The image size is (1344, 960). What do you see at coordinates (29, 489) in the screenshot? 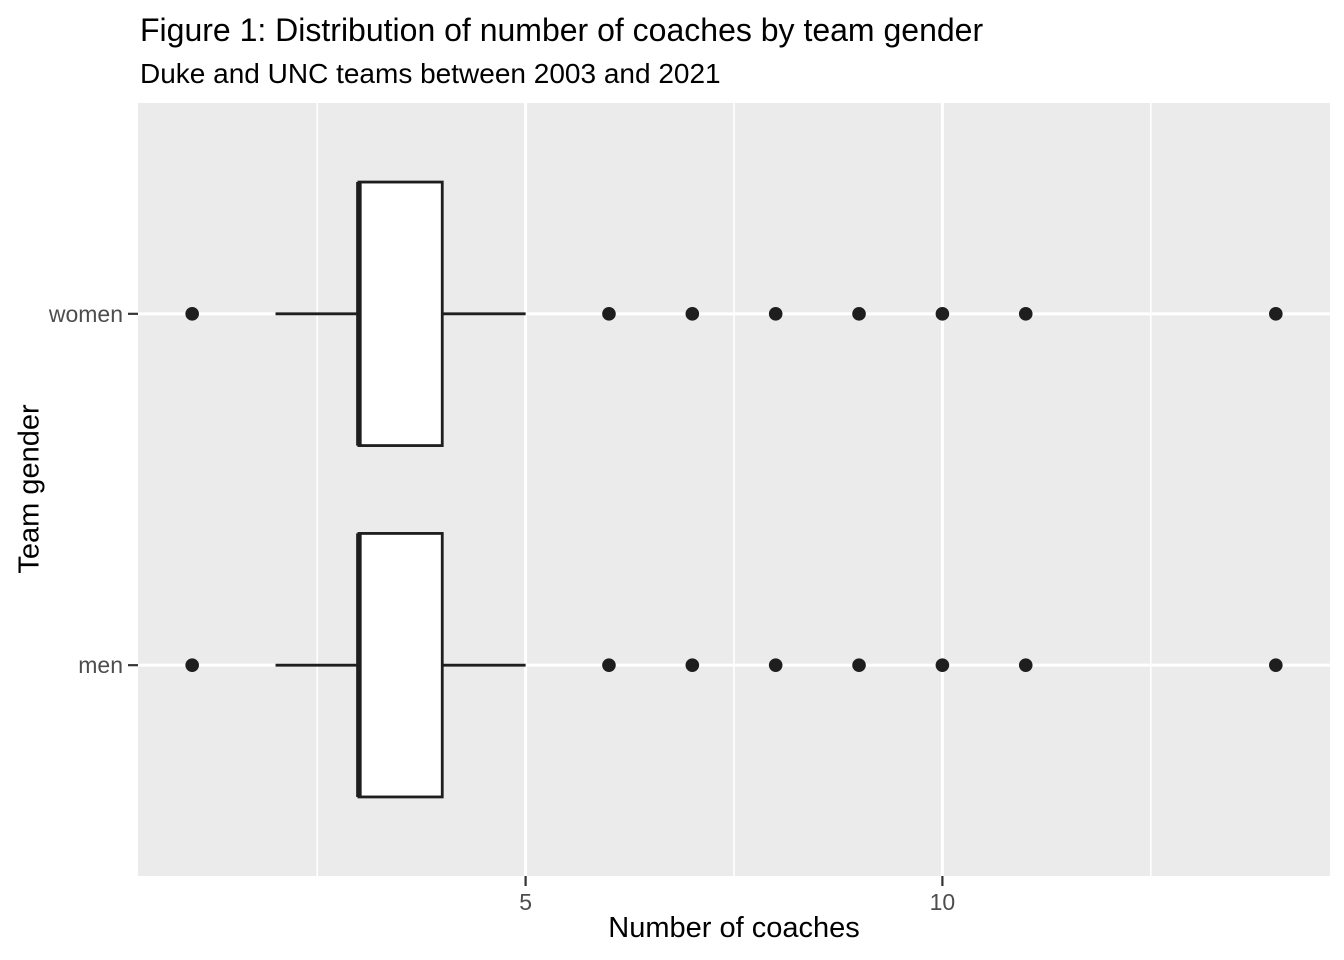
I see `y-axis-title: Team gender` at bounding box center [29, 489].